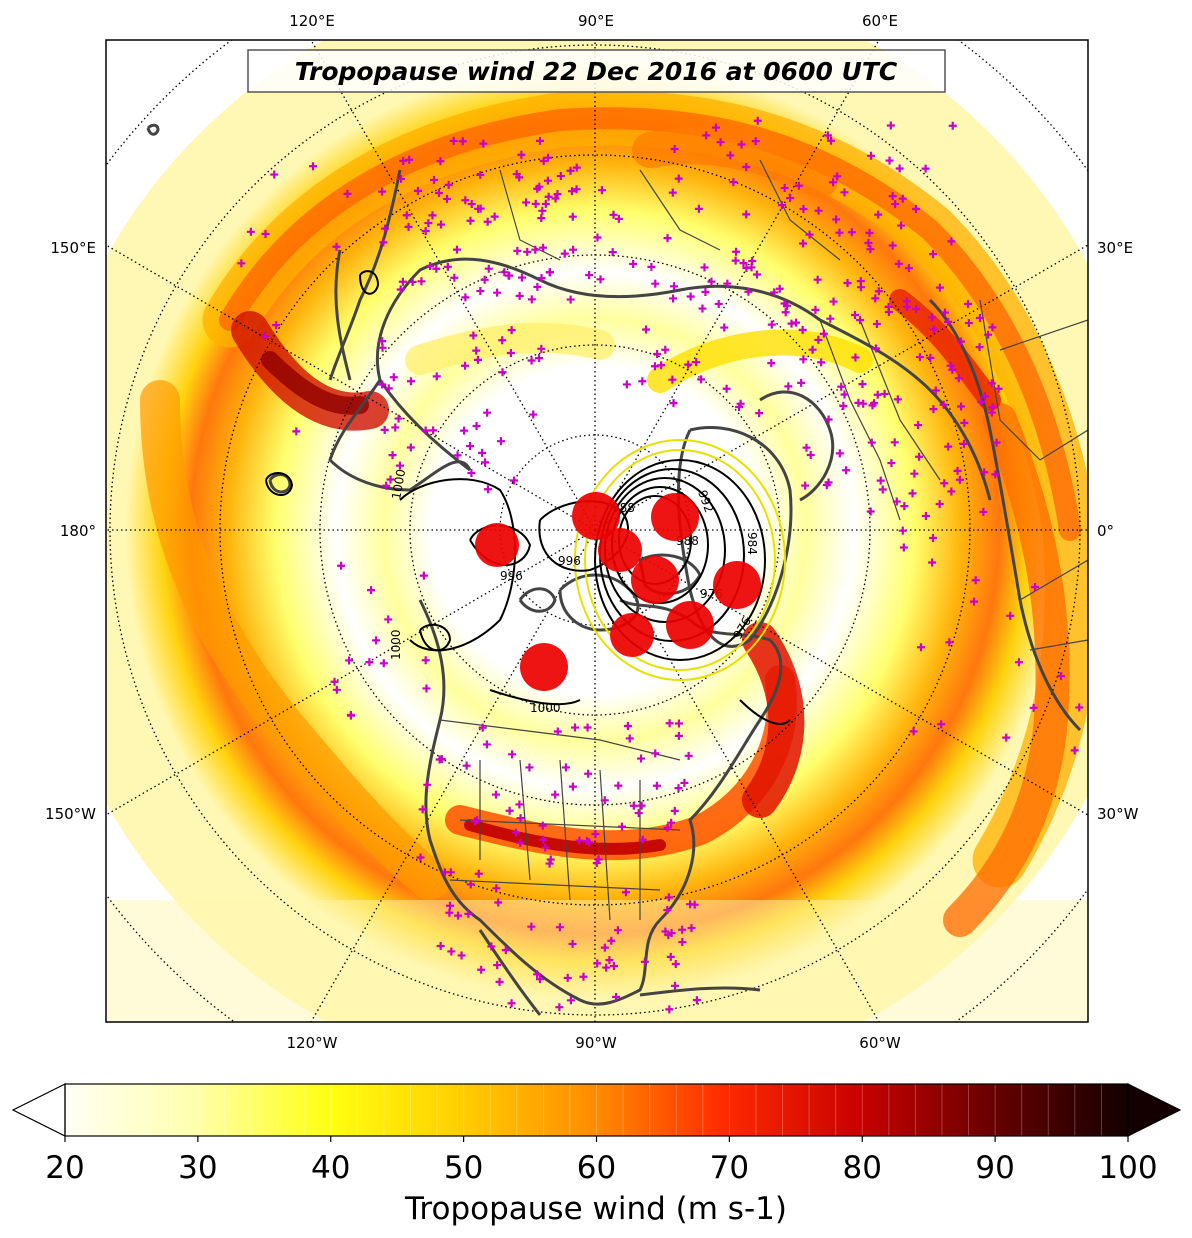 This screenshot has width=1192, height=1238. What do you see at coordinates (545, 708) in the screenshot?
I see `isobar-label: 1000` at bounding box center [545, 708].